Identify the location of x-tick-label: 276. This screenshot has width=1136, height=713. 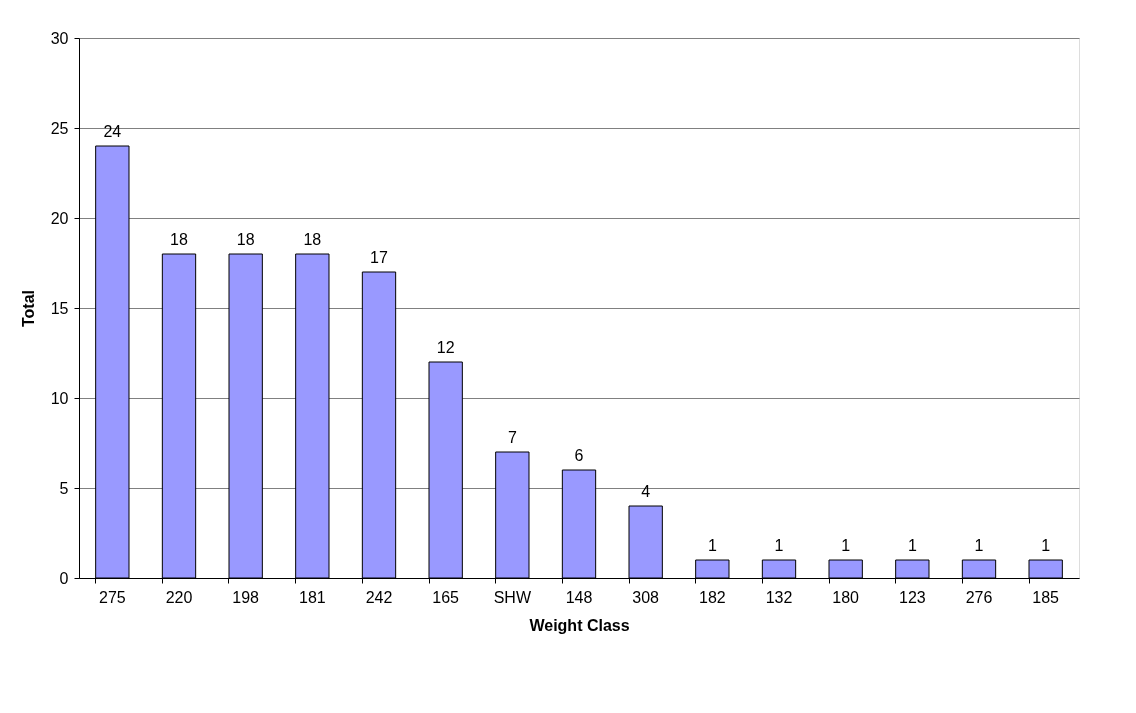
(979, 597).